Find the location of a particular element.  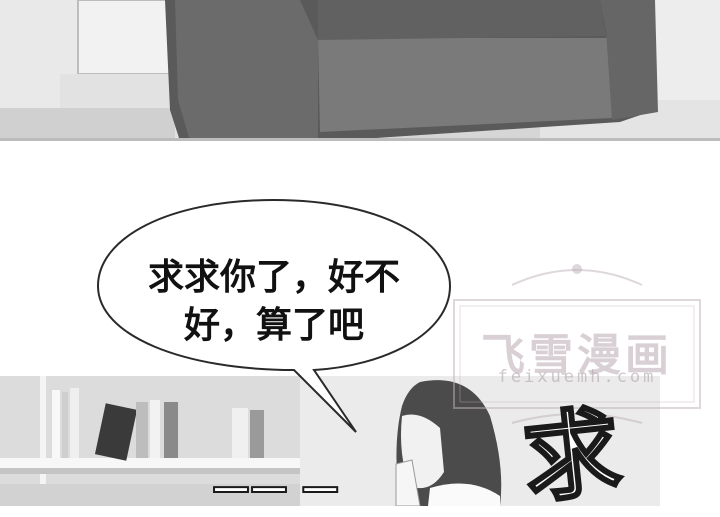

speech-bubble-text: 求求你了，好不 好，算了吧 is located at coordinates (273, 301).